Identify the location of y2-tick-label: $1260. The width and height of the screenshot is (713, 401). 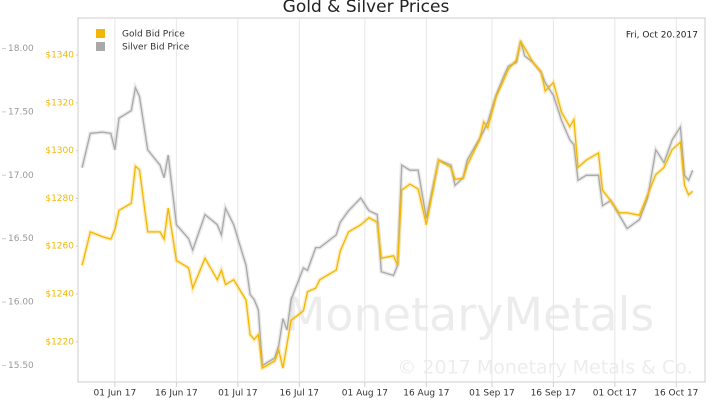
(59, 247).